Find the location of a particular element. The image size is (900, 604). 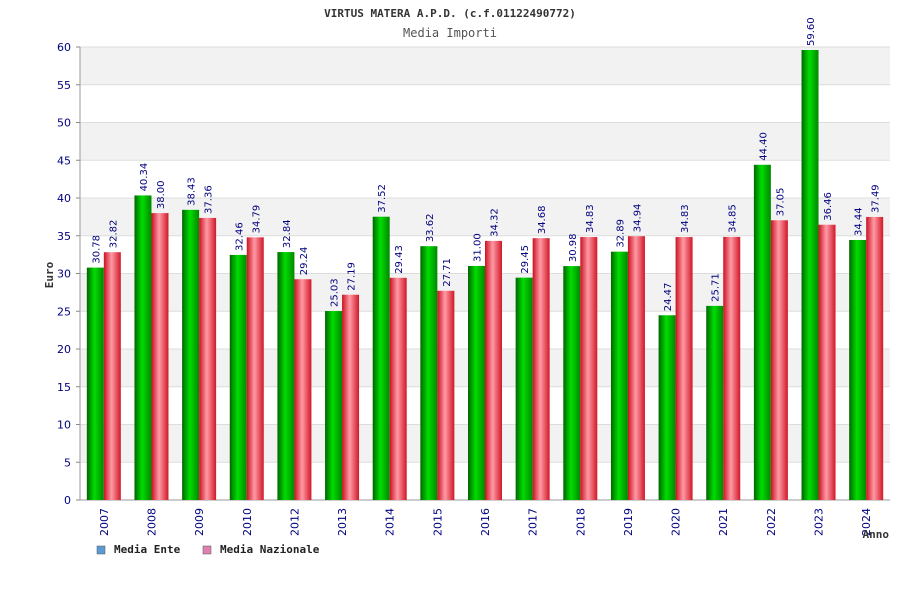

data-label-media-ente: 37.52 is located at coordinates (382, 198).